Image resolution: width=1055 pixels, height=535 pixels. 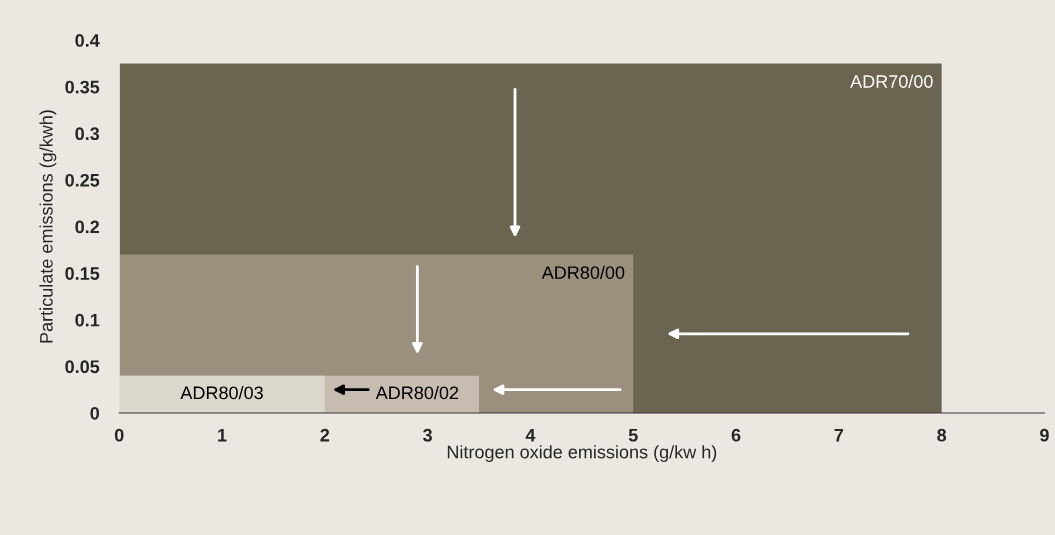 I want to click on x-tick-label: 6, so click(x=736, y=435).